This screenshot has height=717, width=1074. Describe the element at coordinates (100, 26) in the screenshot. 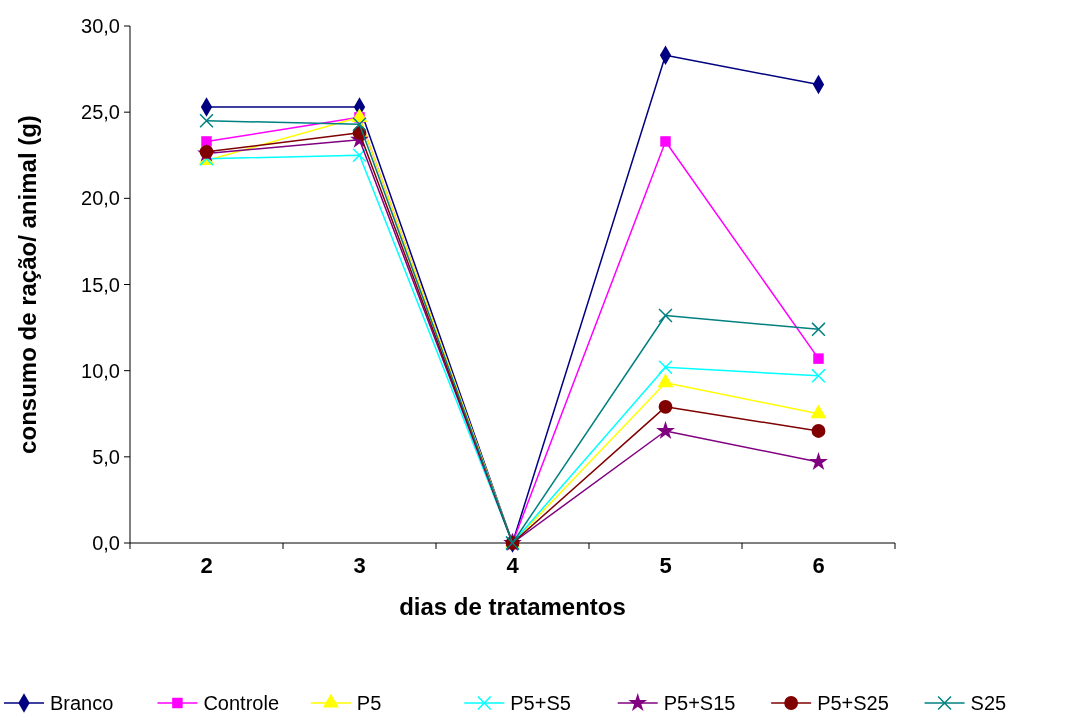

I see `y-tick-label: 30,0` at that location.